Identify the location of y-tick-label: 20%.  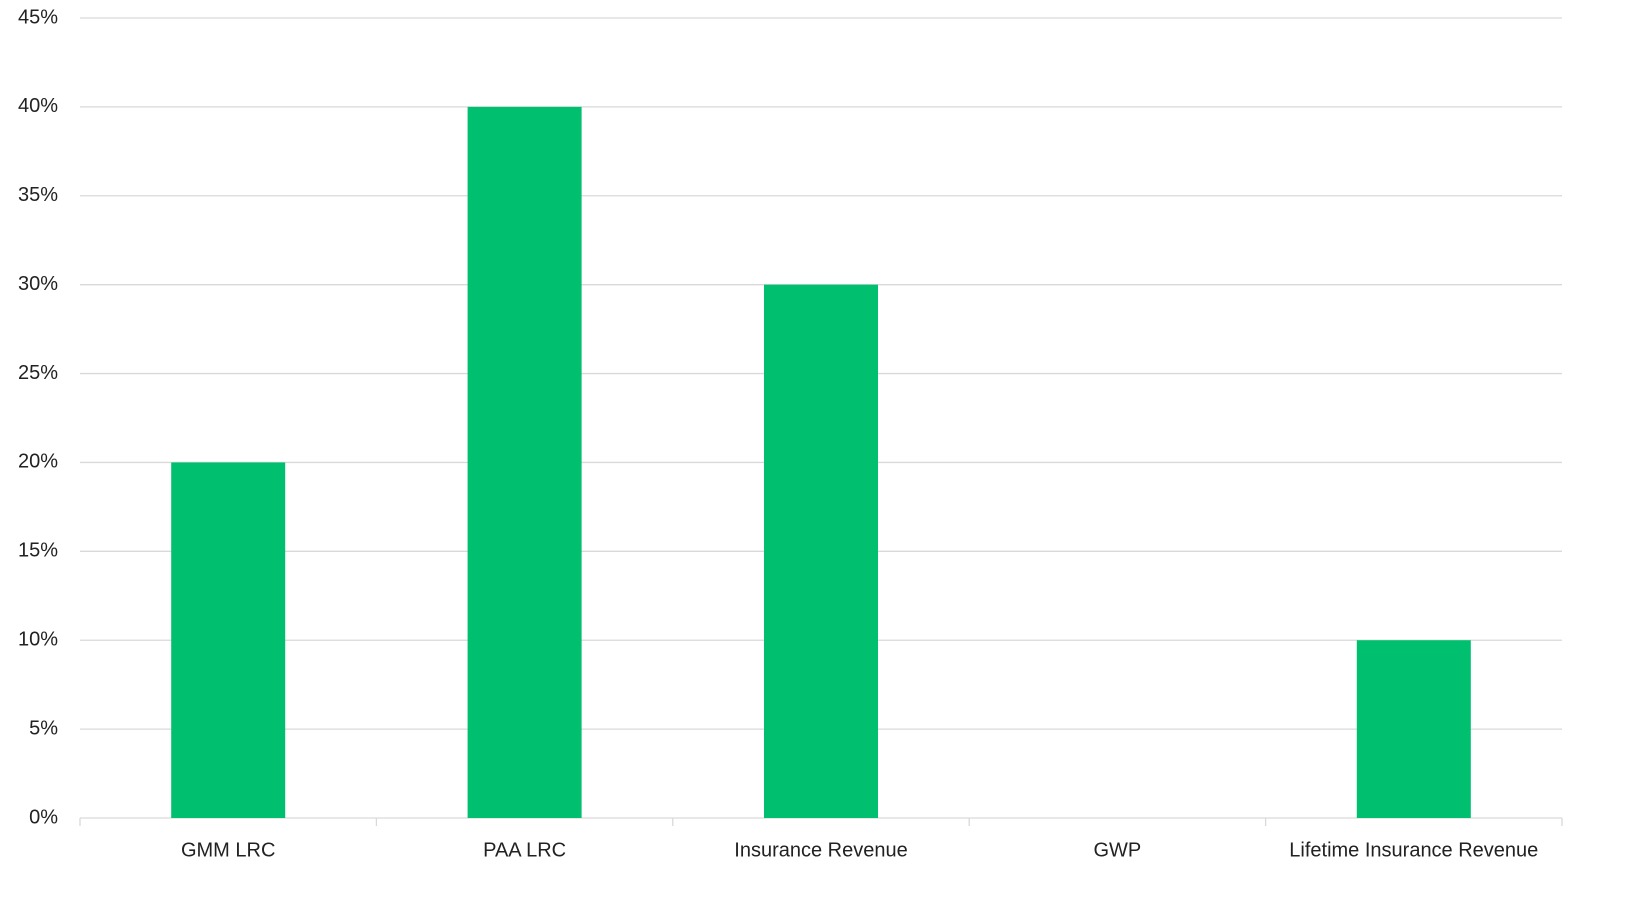
(38, 462).